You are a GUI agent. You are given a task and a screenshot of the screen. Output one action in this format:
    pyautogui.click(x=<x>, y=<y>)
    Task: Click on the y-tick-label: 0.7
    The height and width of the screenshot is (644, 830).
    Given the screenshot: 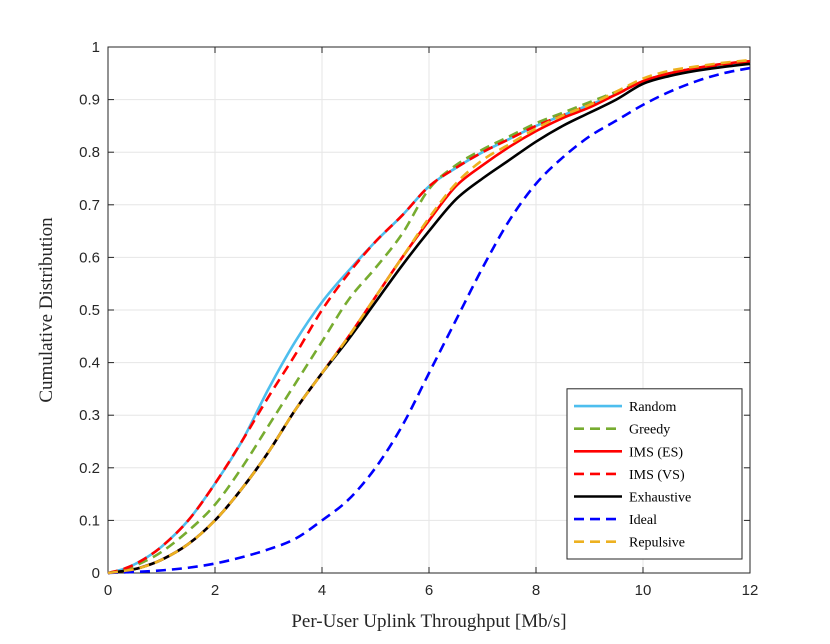 What is the action you would take?
    pyautogui.click(x=89, y=205)
    